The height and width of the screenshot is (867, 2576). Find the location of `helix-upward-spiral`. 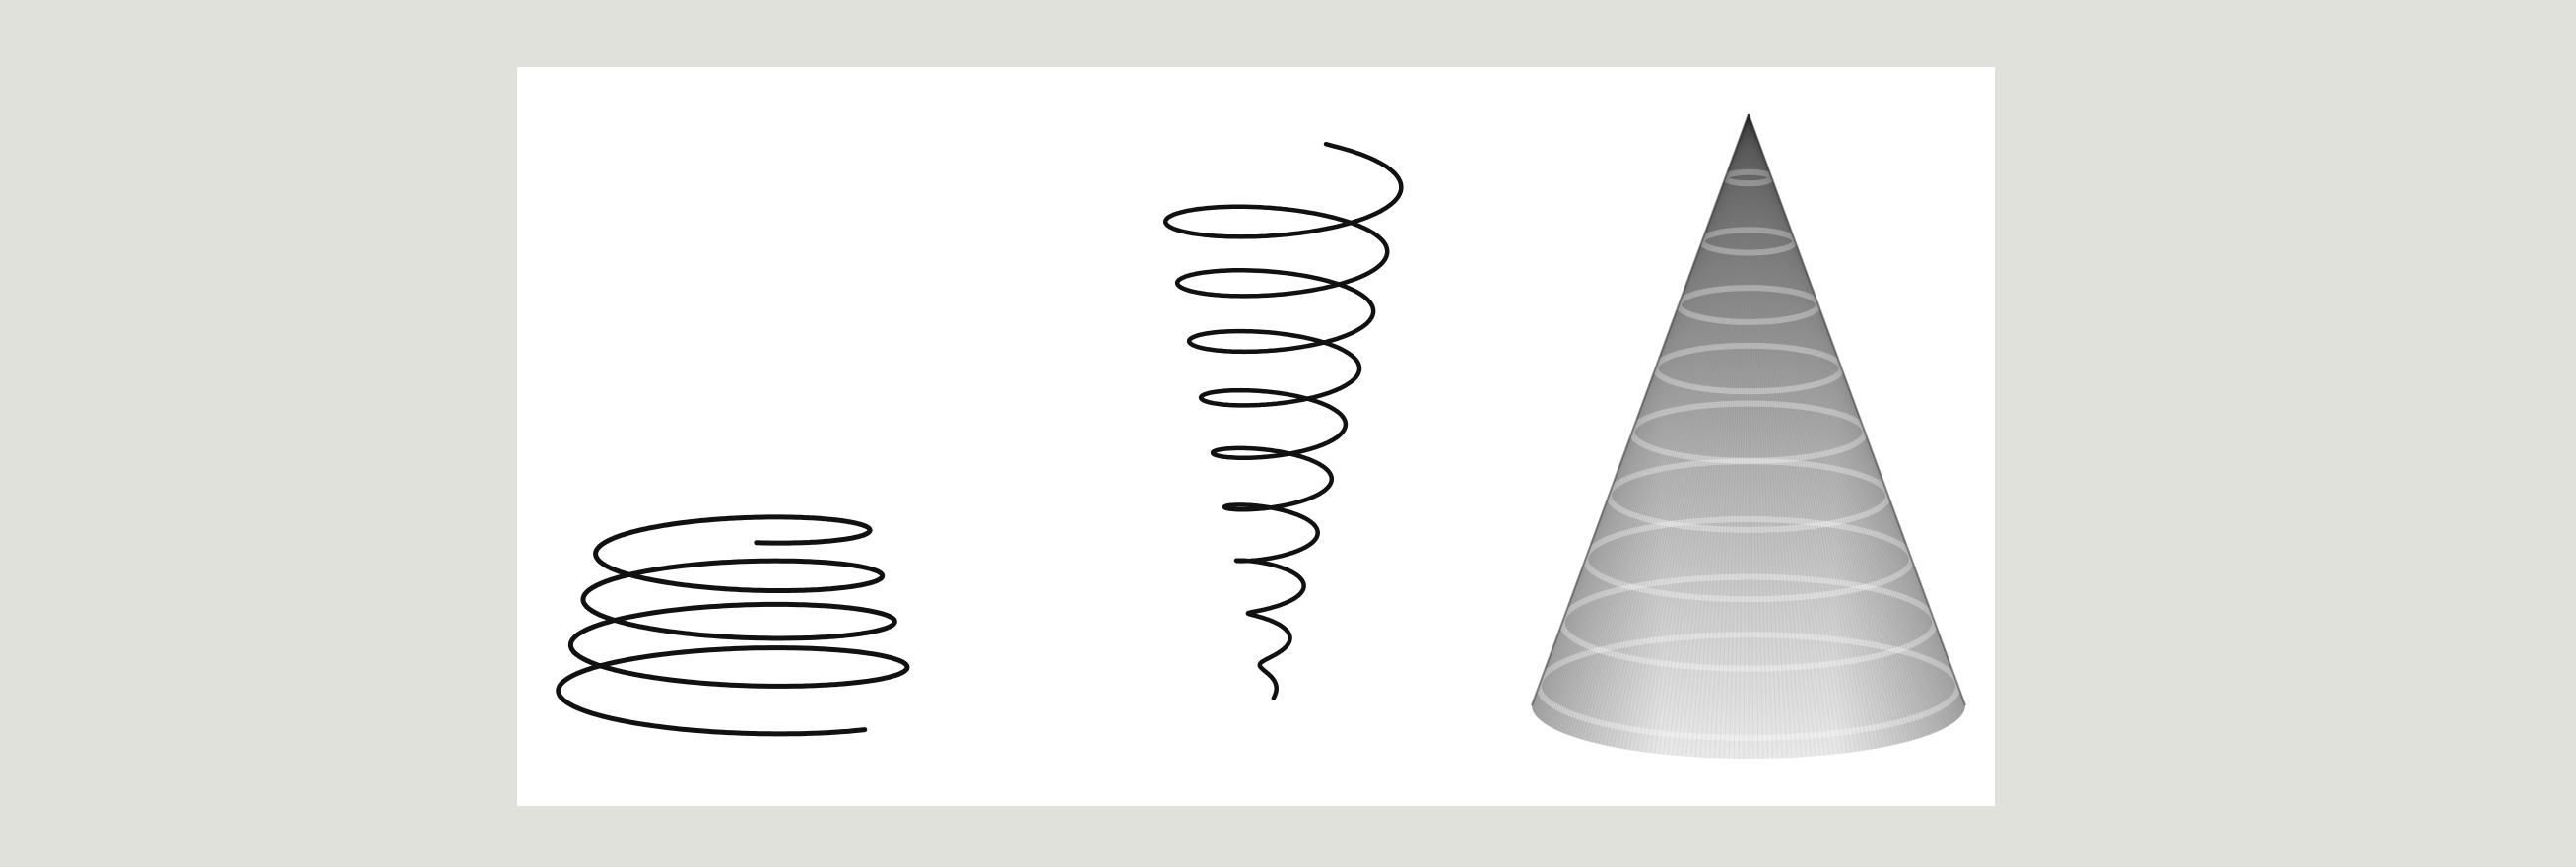

helix-upward-spiral is located at coordinates (733, 625).